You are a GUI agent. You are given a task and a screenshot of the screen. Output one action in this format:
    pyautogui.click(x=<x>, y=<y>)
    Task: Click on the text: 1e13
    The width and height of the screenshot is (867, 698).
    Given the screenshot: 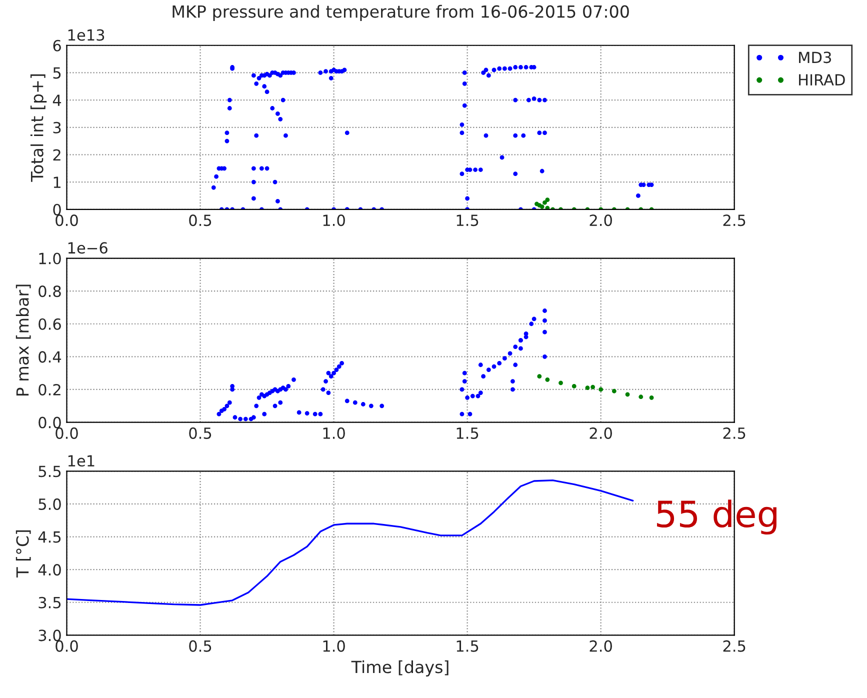 What is the action you would take?
    pyautogui.click(x=86, y=35)
    